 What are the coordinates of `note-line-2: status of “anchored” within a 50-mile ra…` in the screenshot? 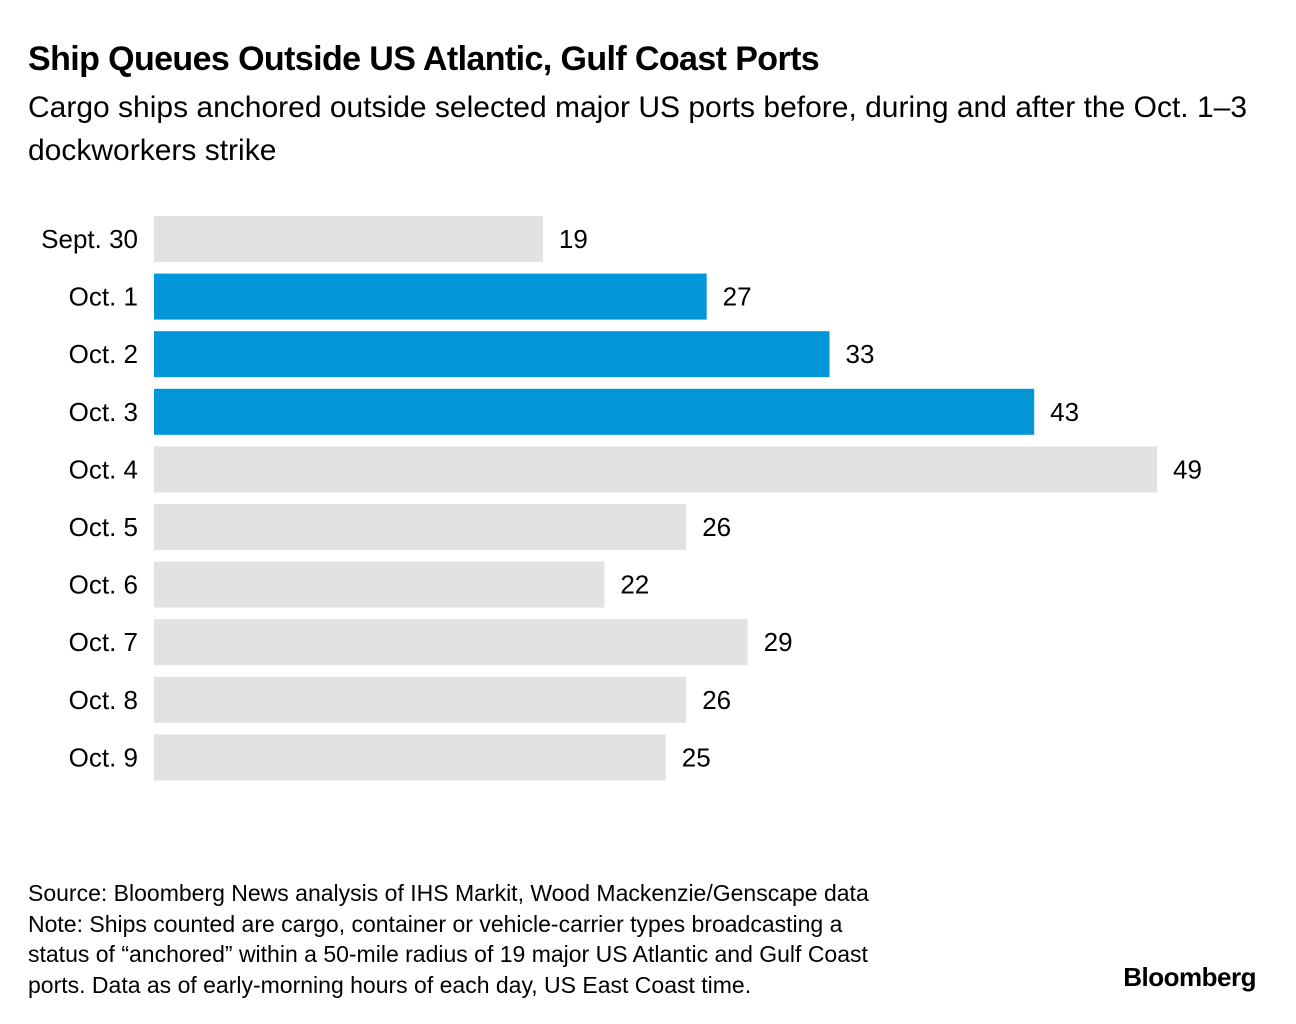 It's located at (448, 954).